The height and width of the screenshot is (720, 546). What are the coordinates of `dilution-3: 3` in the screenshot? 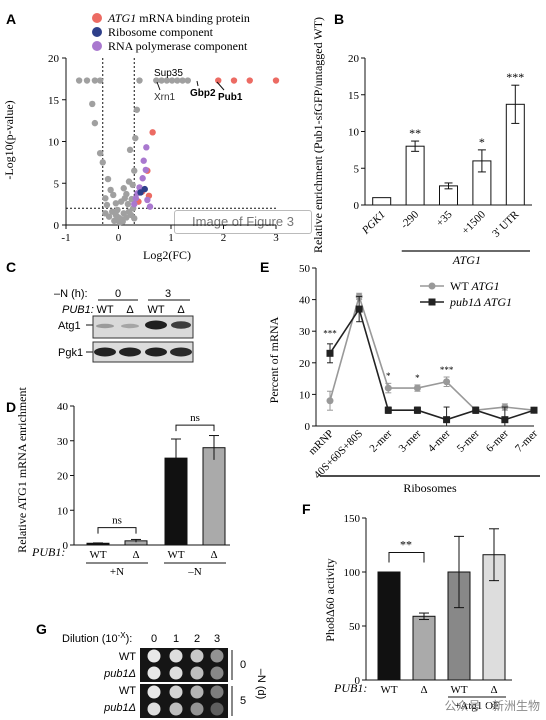 It's located at (217, 639).